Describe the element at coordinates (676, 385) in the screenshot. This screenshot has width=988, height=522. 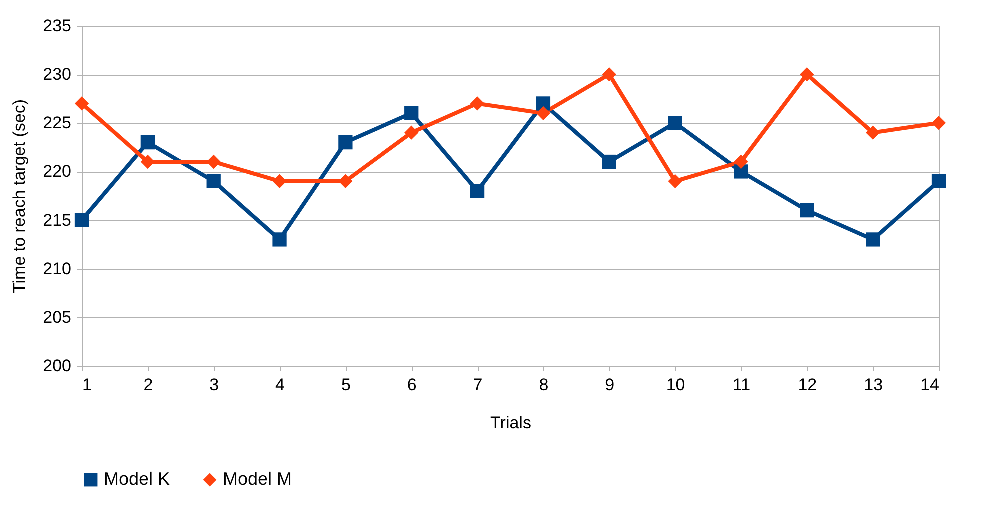
I see `x-tick-label: 10` at that location.